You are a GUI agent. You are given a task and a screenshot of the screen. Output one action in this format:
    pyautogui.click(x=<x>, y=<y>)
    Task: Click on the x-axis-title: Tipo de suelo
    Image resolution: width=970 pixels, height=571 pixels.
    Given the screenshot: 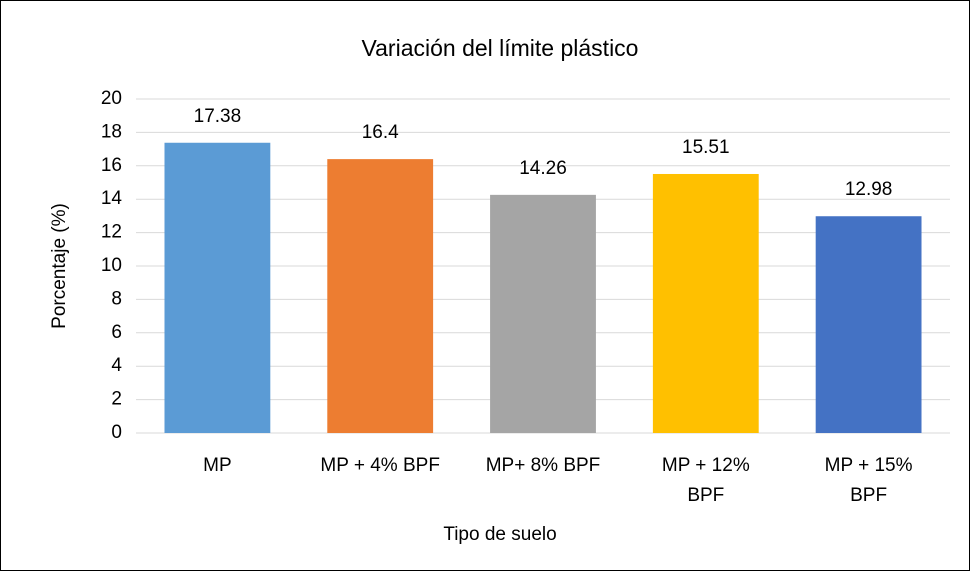 What is the action you would take?
    pyautogui.click(x=499, y=534)
    